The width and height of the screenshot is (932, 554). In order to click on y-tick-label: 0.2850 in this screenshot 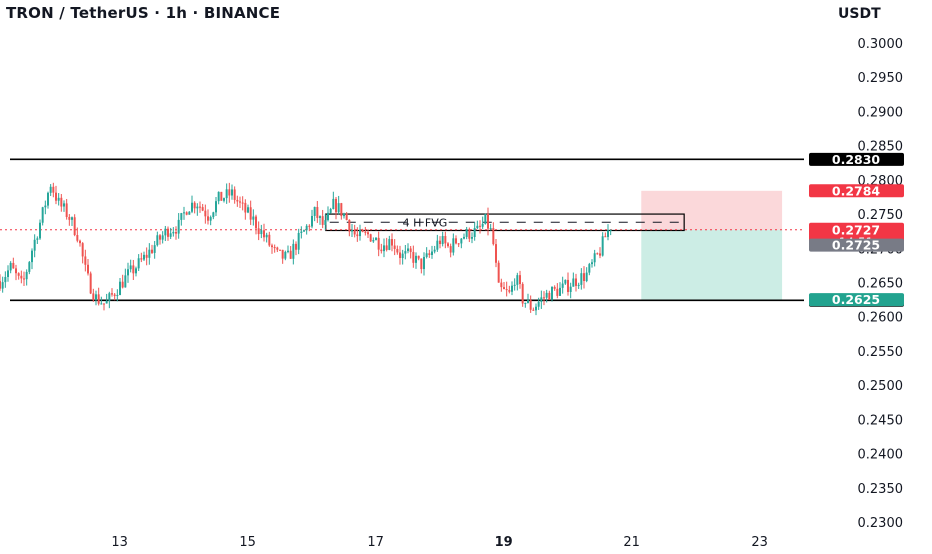, I will do `click(881, 147)`.